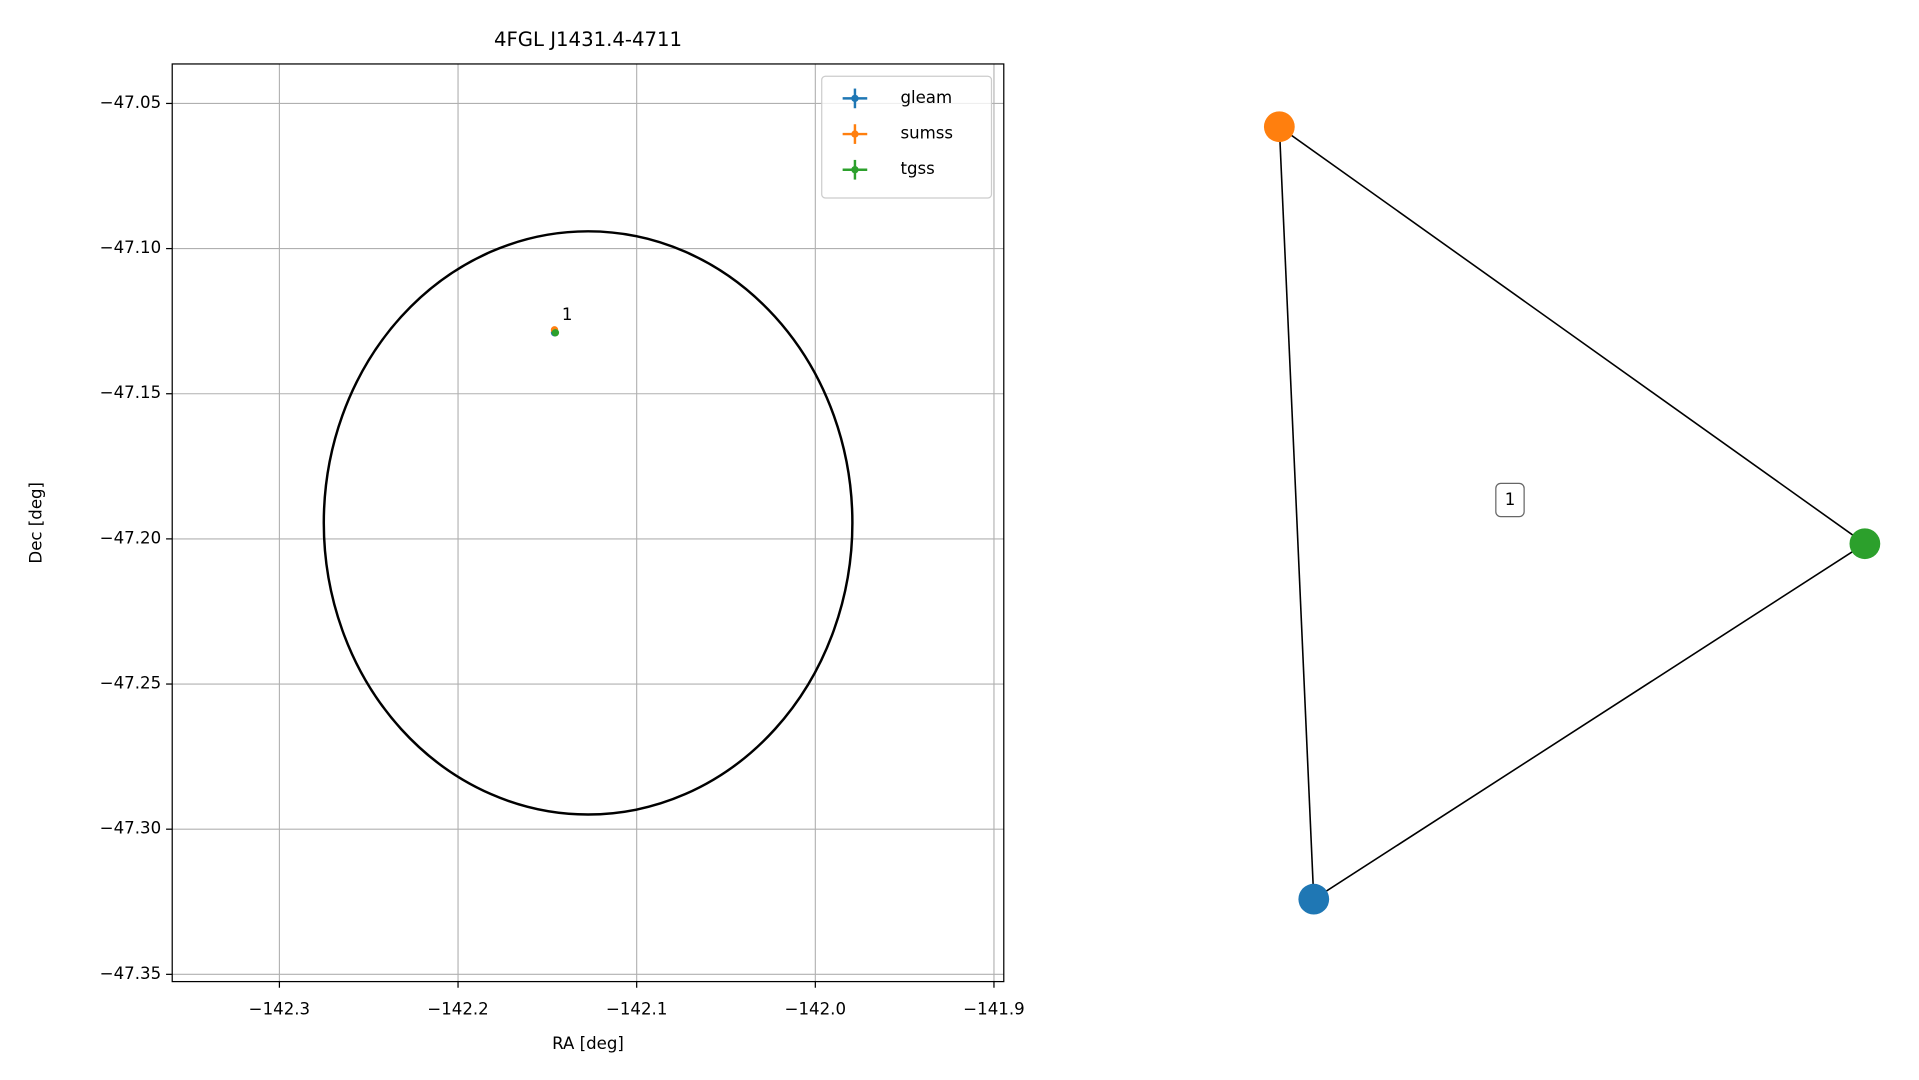  What do you see at coordinates (815, 1008) in the screenshot?
I see `x-tick-label: −142.0` at bounding box center [815, 1008].